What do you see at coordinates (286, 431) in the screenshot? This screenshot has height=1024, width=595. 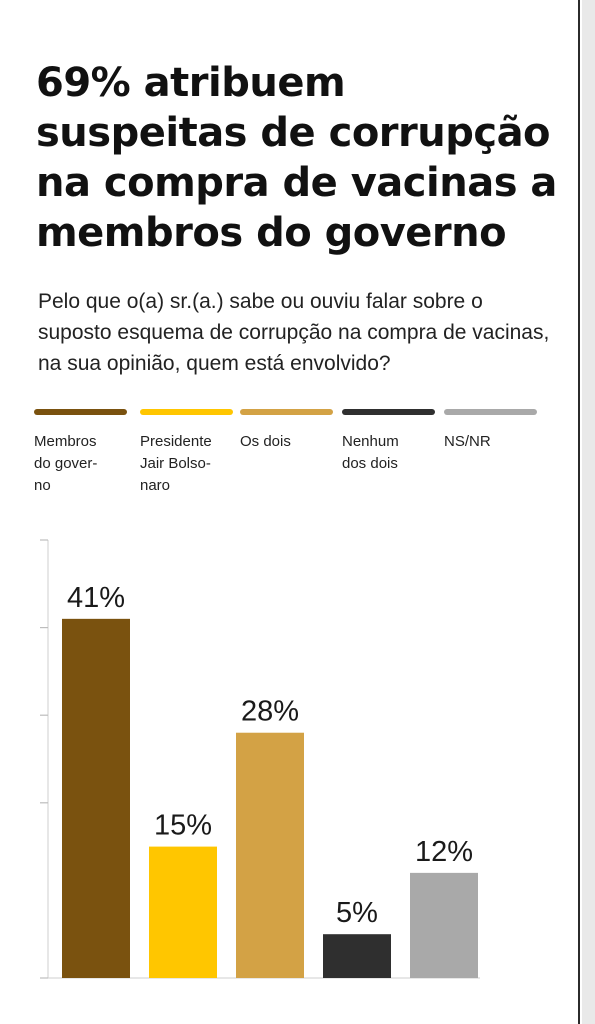 I see `legend-item-os-dois: Os dois` at bounding box center [286, 431].